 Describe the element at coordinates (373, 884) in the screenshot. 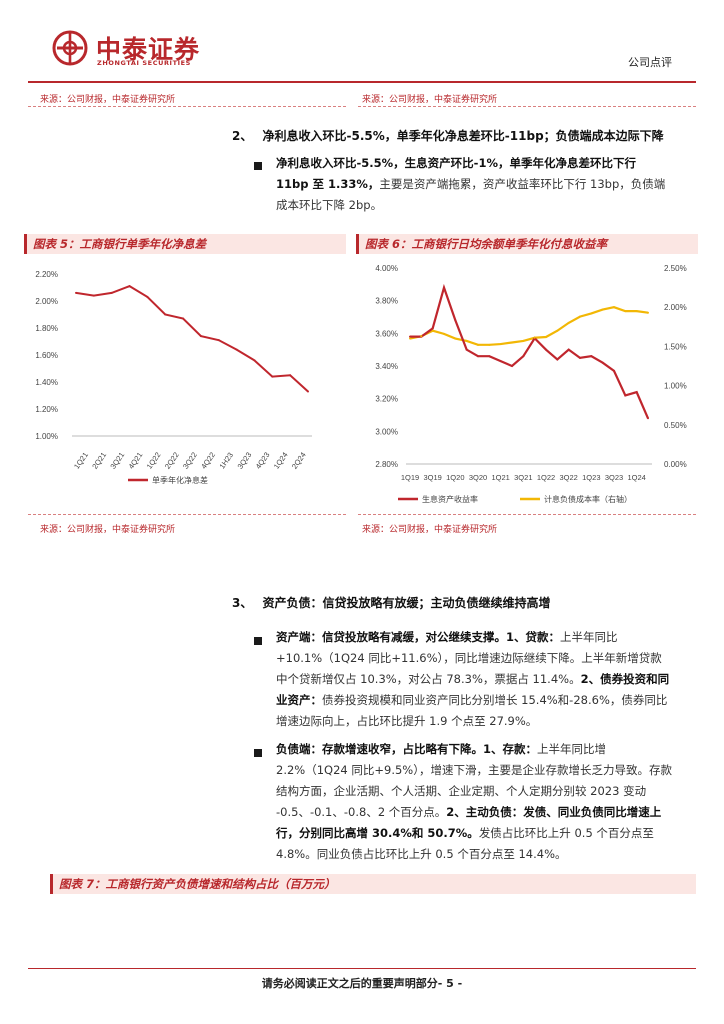

I see `figure-7-title-bar: 图表 7：工商银行资产负债增速和结构占比（百万元）` at that location.